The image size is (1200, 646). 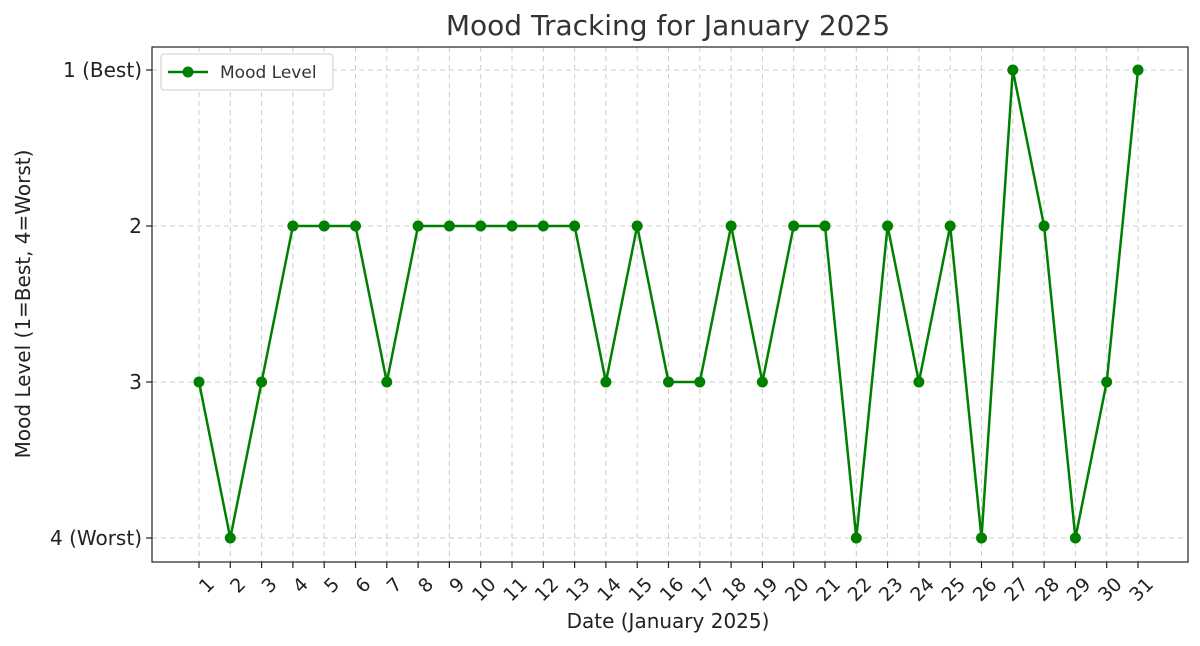 What do you see at coordinates (891, 589) in the screenshot?
I see `x-tick-label: 23` at bounding box center [891, 589].